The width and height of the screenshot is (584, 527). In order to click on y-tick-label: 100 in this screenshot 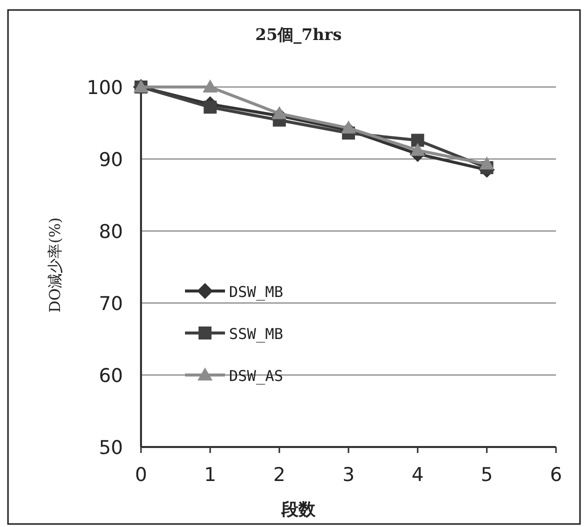, I will do `click(104, 88)`.